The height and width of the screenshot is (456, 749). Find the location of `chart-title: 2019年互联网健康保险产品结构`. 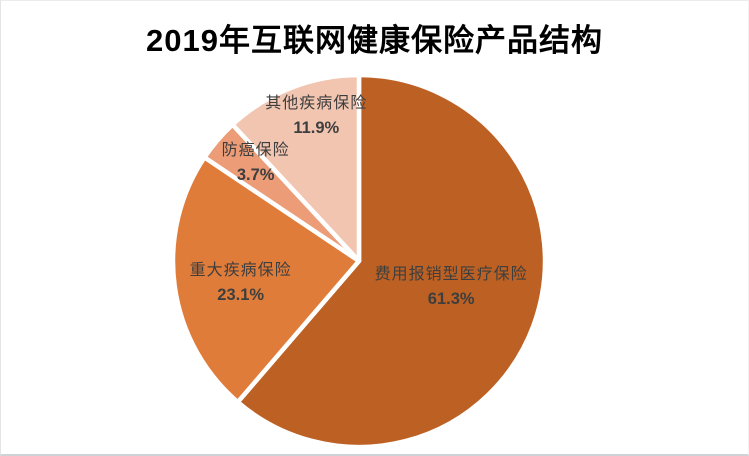

chart-title: 2019年互联网健康保险产品结构 is located at coordinates (374, 40).